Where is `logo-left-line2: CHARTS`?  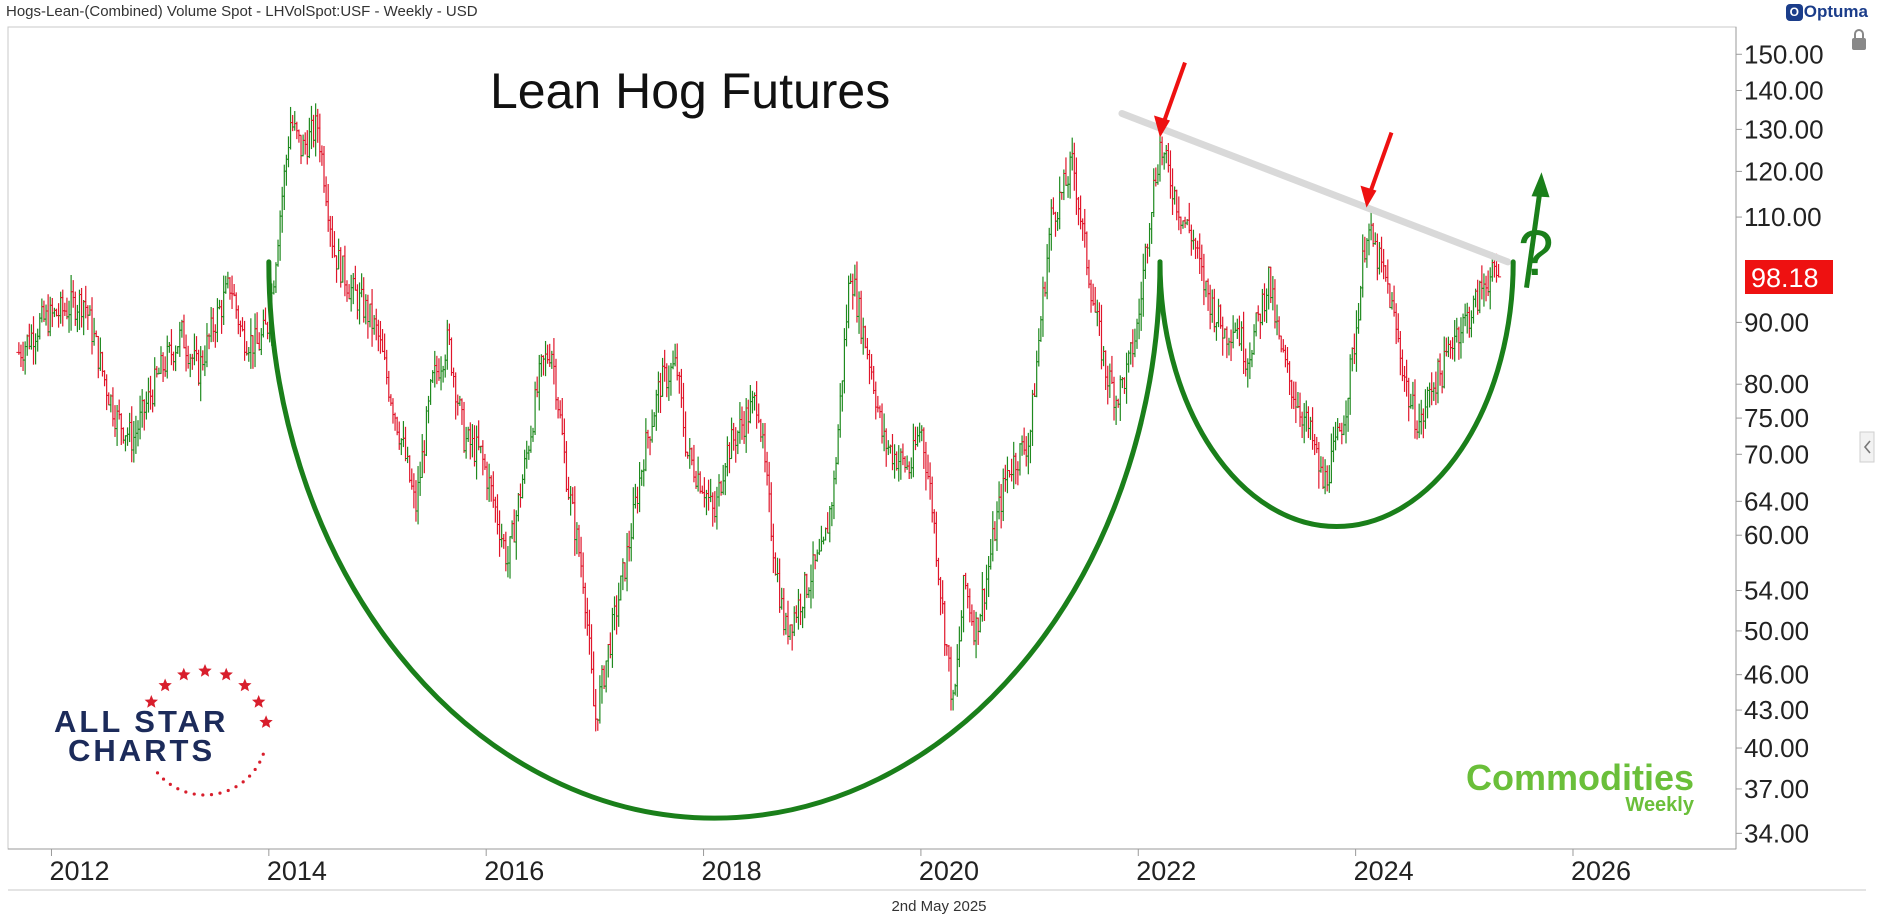 logo-left-line2: CHARTS is located at coordinates (141, 750).